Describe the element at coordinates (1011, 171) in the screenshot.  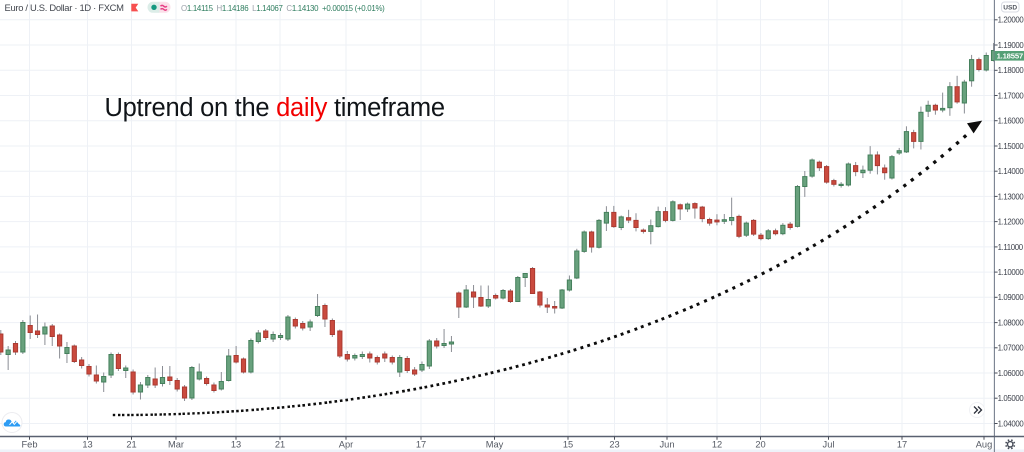
I see `svg-text: 1.14000` at that location.